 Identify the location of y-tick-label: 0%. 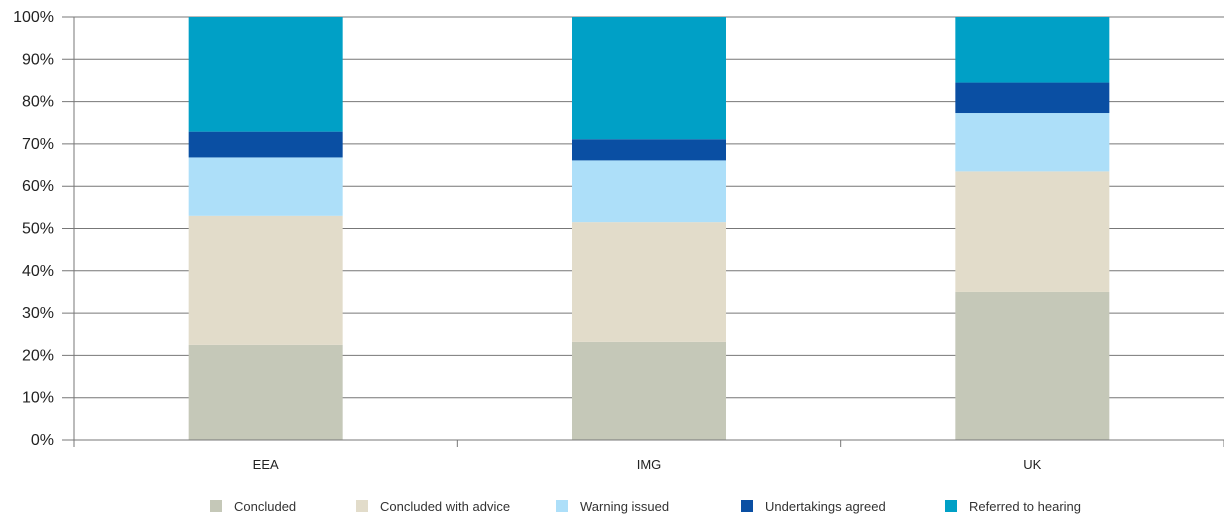
(42, 440).